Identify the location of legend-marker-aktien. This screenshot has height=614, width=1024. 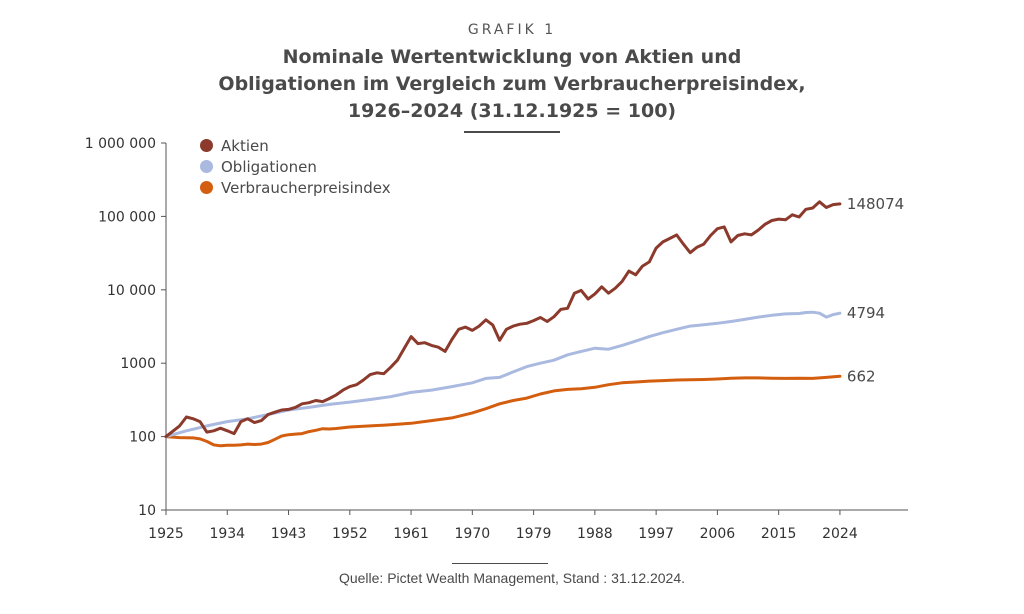
(206, 145).